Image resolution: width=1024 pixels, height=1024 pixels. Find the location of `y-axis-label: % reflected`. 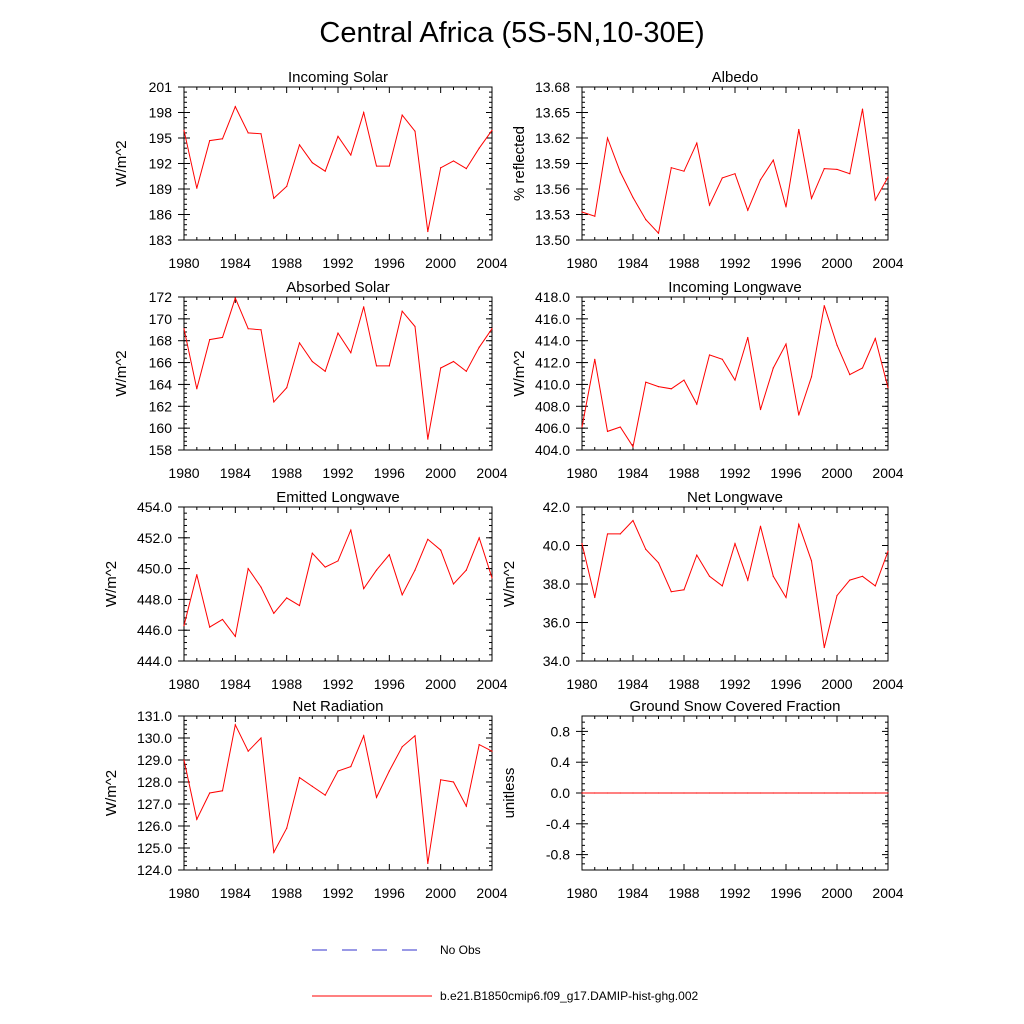

y-axis-label: % reflected is located at coordinates (519, 163).